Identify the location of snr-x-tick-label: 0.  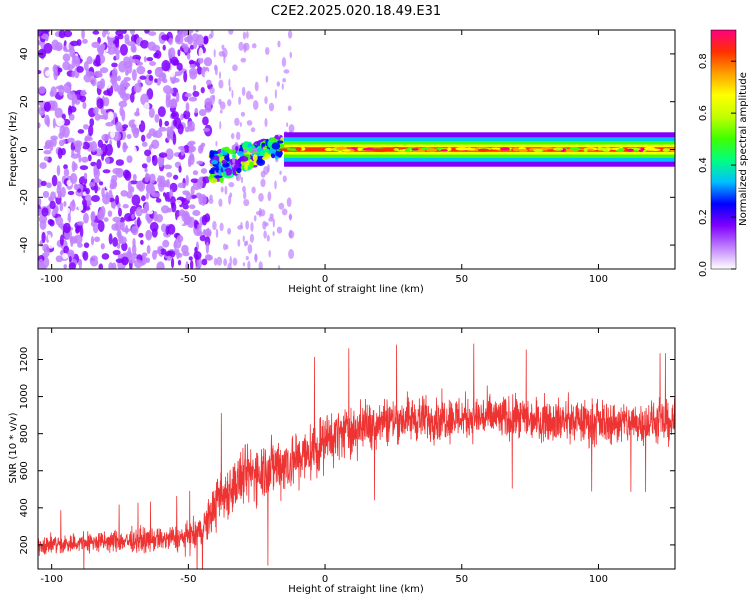
(325, 579).